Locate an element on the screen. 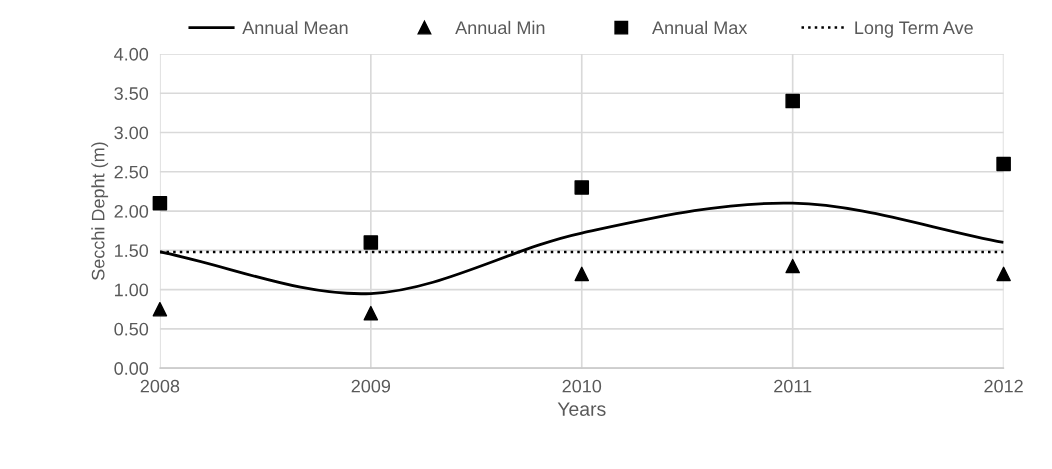 This screenshot has height=469, width=1052. legend-label: Annual Min is located at coordinates (500, 27).